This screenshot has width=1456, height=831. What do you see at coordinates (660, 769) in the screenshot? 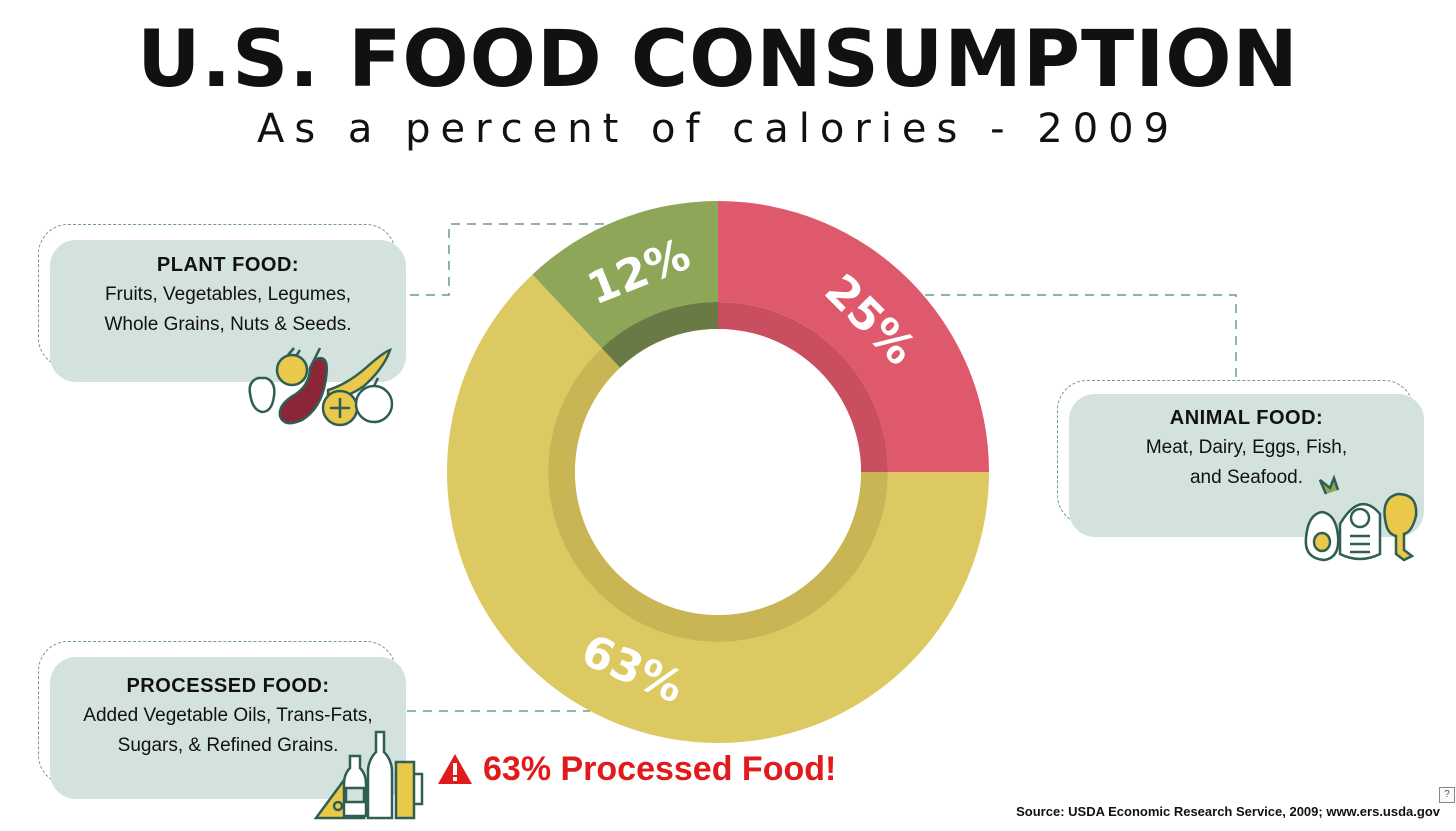
I see `warning-text: 63% Processed Food!` at bounding box center [660, 769].